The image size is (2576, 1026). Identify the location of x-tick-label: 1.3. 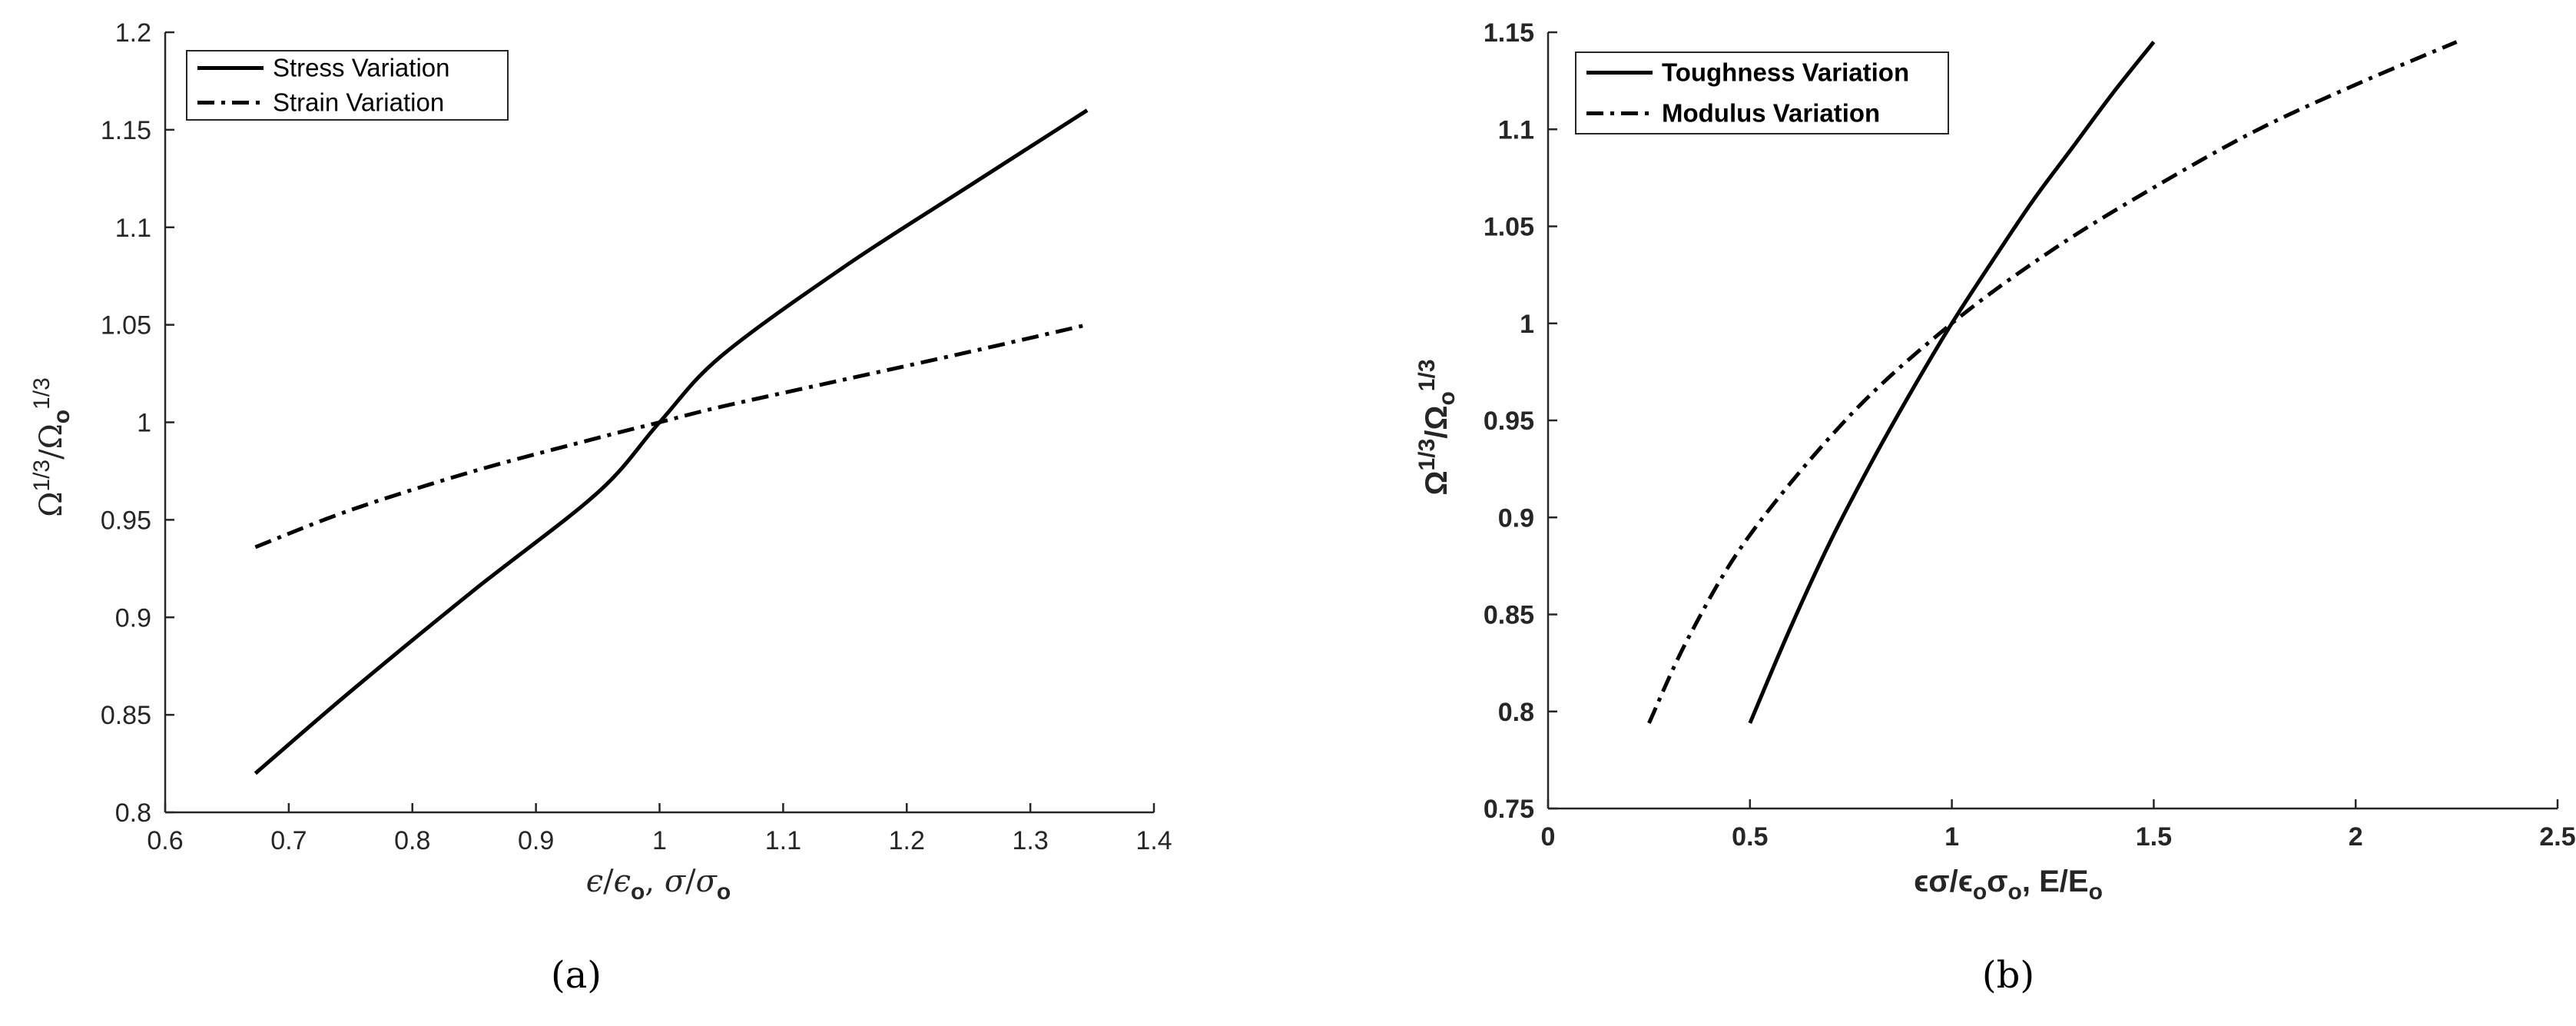
(1030, 840).